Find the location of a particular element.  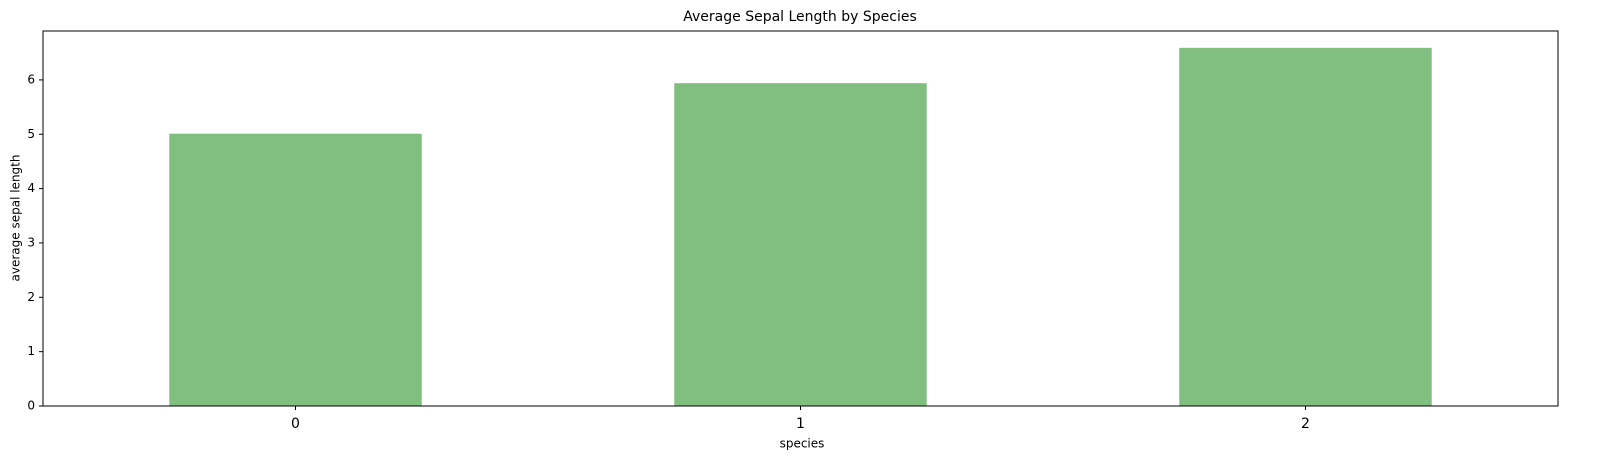

y-tick-label: 1 is located at coordinates (31, 351).